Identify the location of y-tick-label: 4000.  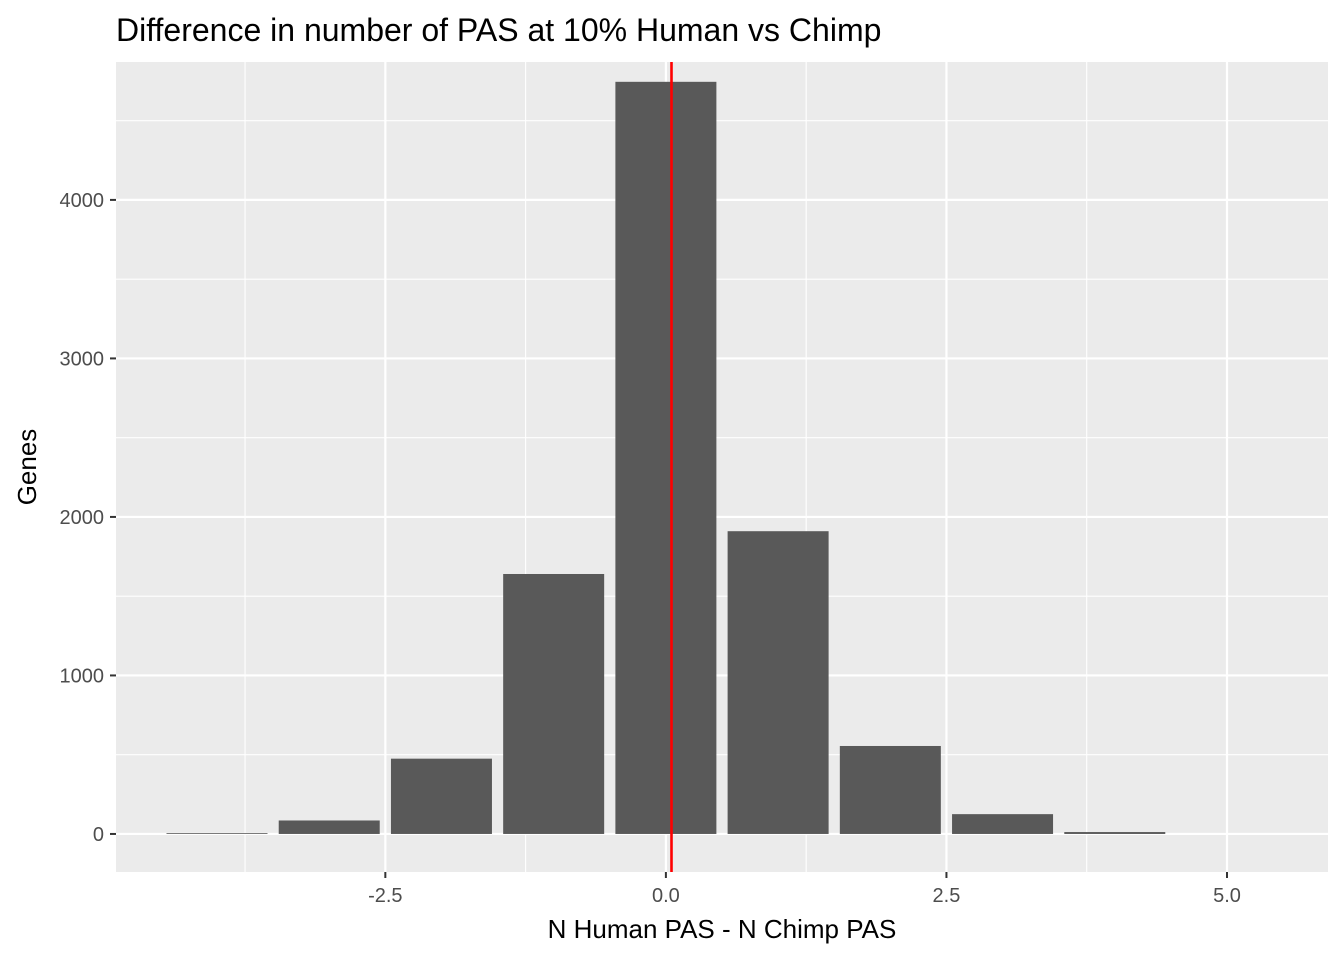
(82, 201).